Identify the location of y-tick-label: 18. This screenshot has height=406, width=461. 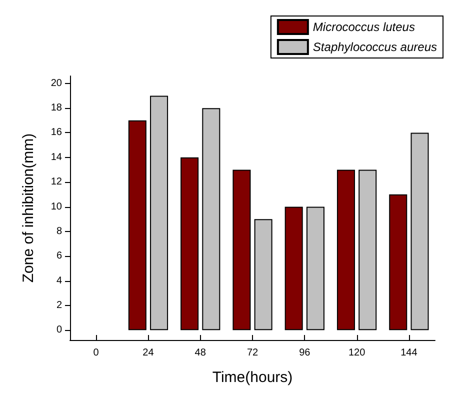
(56, 108).